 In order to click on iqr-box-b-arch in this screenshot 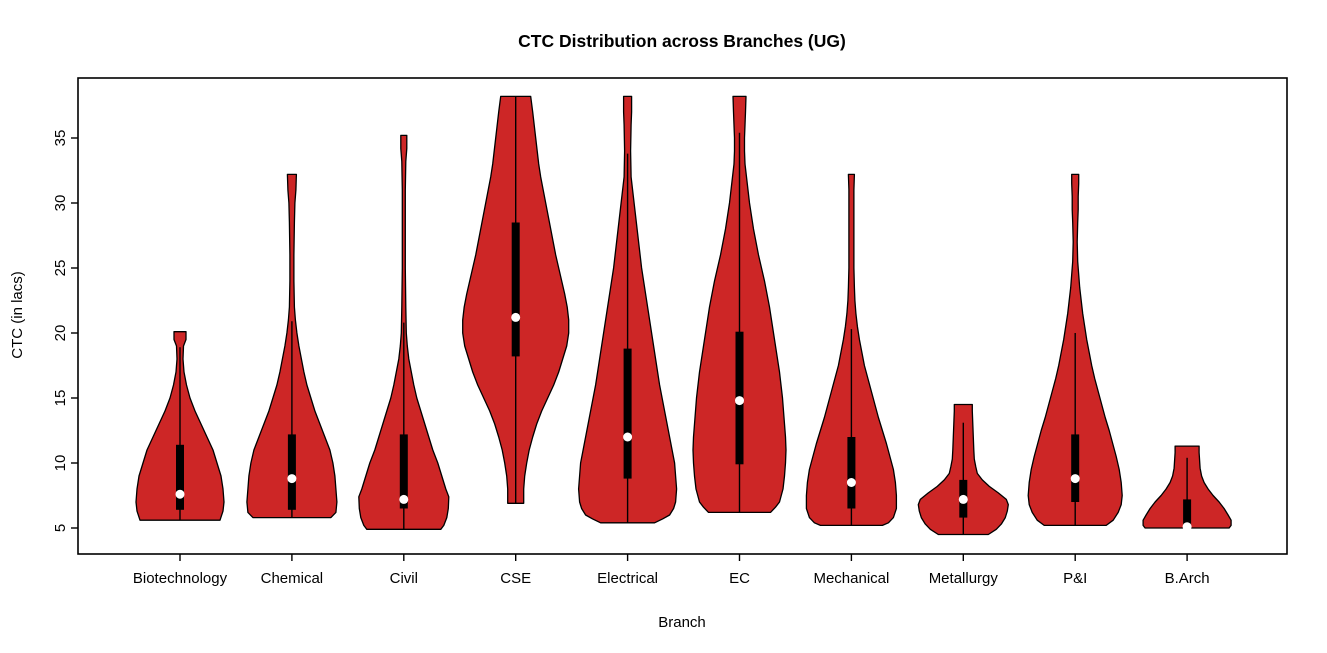, I will do `click(1187, 513)`.